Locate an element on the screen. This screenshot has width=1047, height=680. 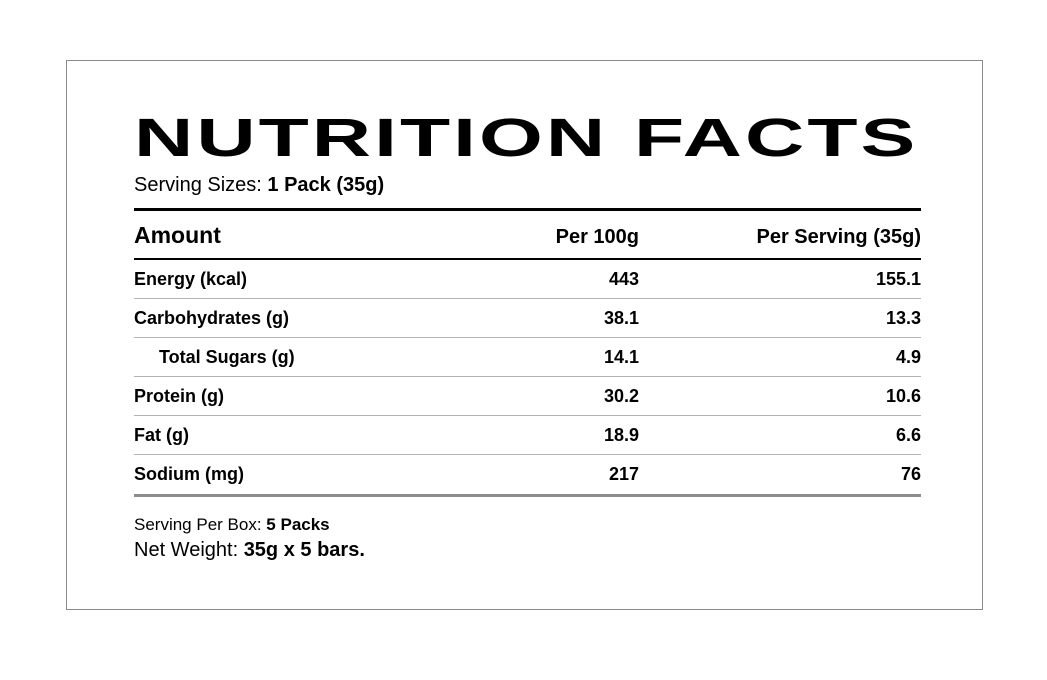
nutrient-per-serving-value: 13.3 is located at coordinates (903, 317).